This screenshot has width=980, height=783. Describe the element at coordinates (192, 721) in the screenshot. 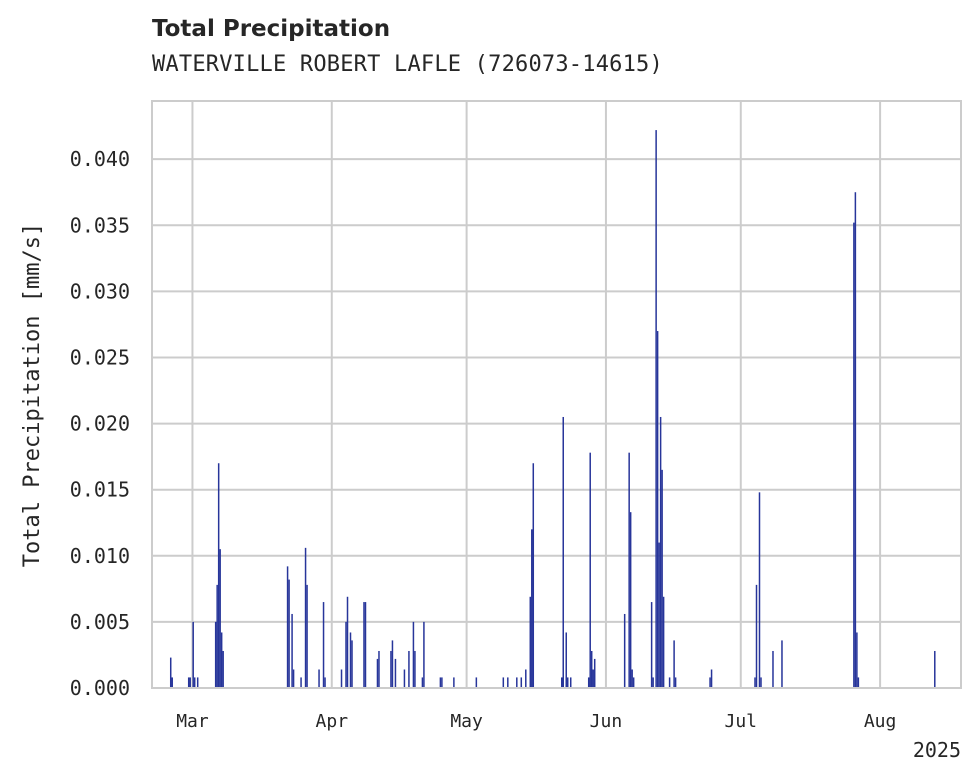

I see `x-tick-label: Mar` at that location.